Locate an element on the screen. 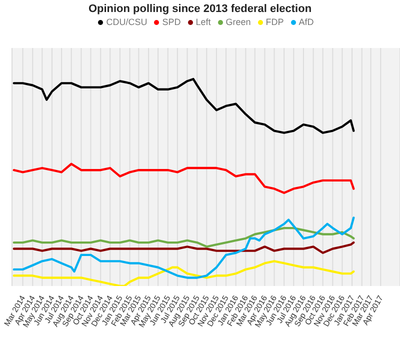 The width and height of the screenshot is (400, 340). legend-label: CDU/CSU is located at coordinates (127, 22).